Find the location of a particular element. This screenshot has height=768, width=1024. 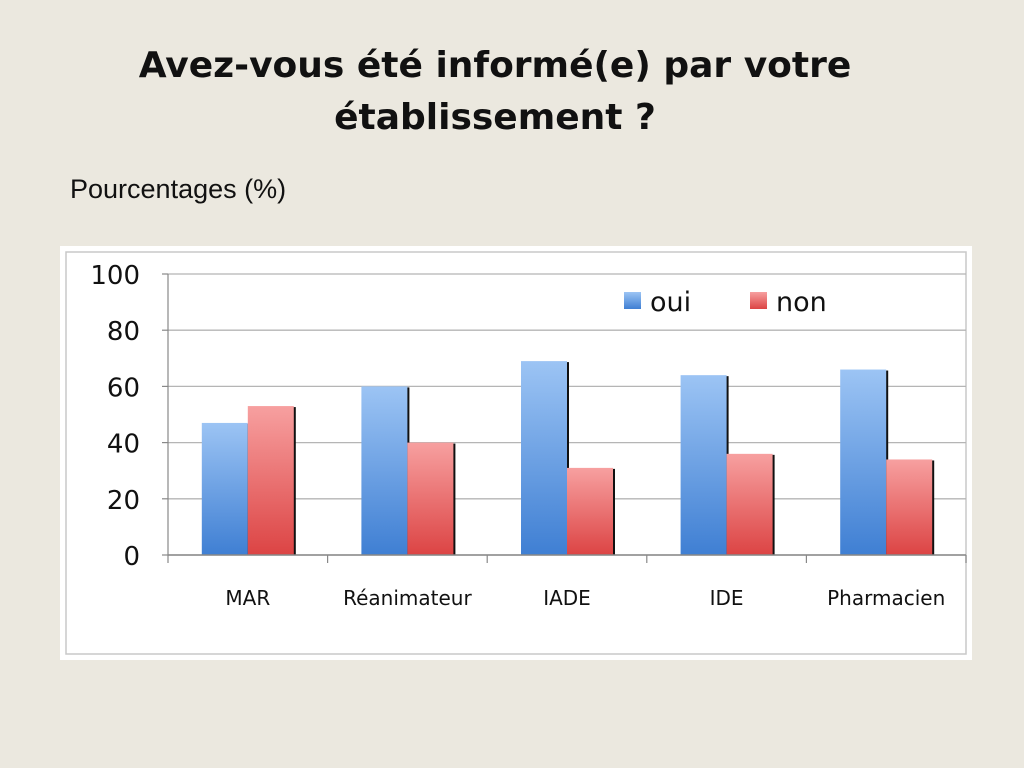

chart-subtitle: Pourcentages (%) is located at coordinates (178, 189).